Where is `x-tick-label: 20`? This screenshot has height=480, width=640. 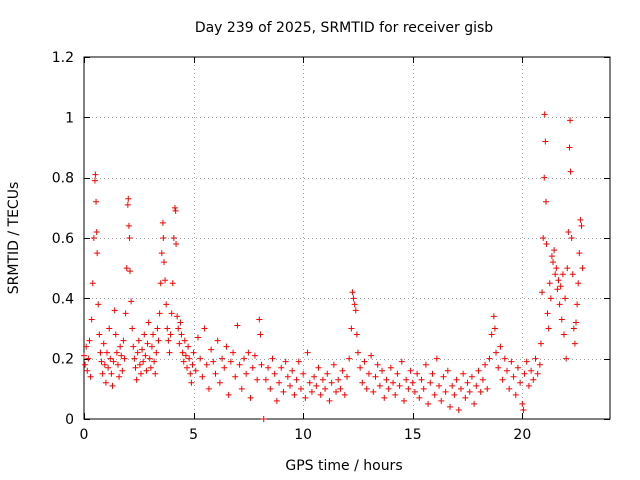 x-tick-label: 20 is located at coordinates (522, 435).